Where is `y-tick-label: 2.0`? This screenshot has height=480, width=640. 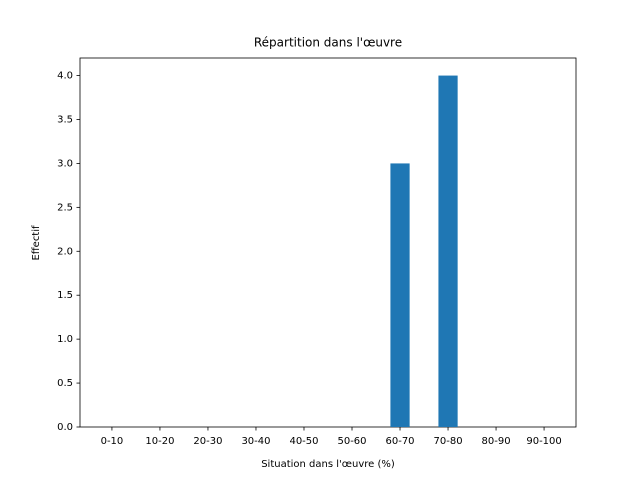
y-tick-label: 2.0 is located at coordinates (65, 251).